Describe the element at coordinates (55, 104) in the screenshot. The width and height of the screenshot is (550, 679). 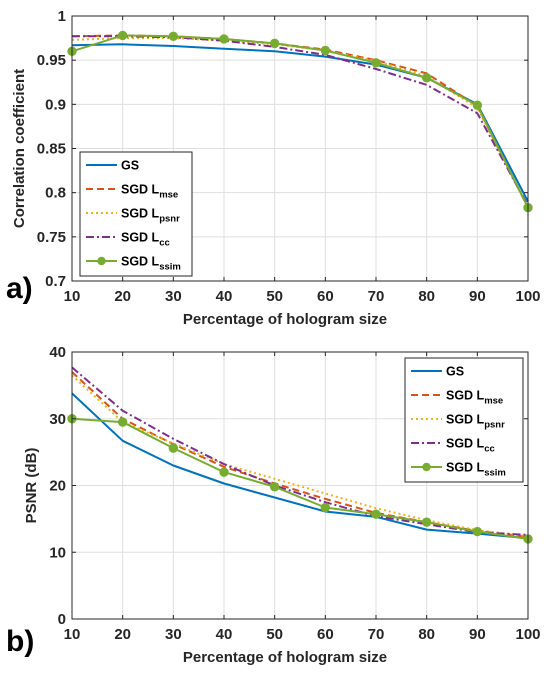
I see `y-tick-label: 0.9` at that location.